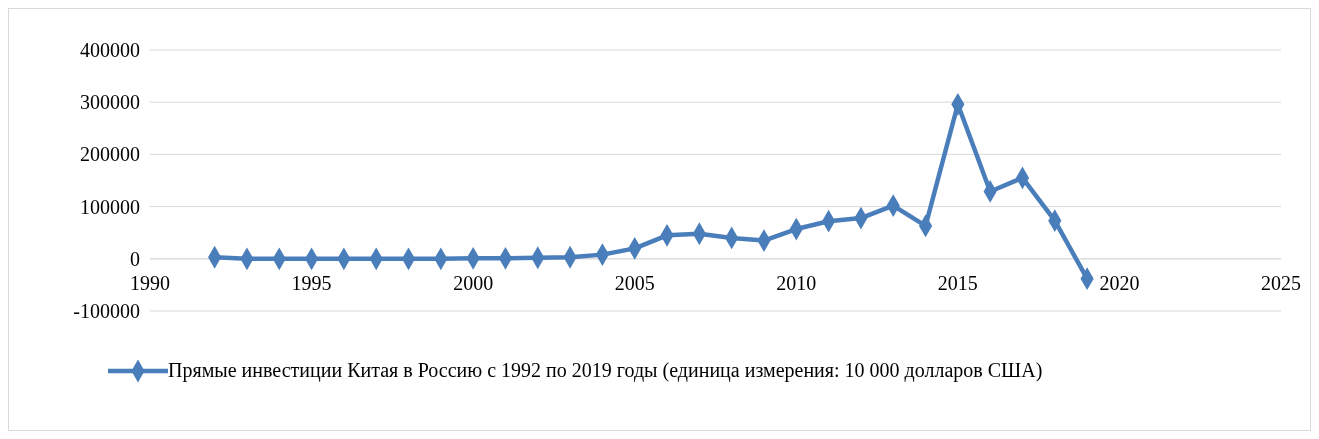 Image resolution: width=1319 pixels, height=439 pixels. Describe the element at coordinates (110, 102) in the screenshot. I see `y-tick-label: 300000` at that location.